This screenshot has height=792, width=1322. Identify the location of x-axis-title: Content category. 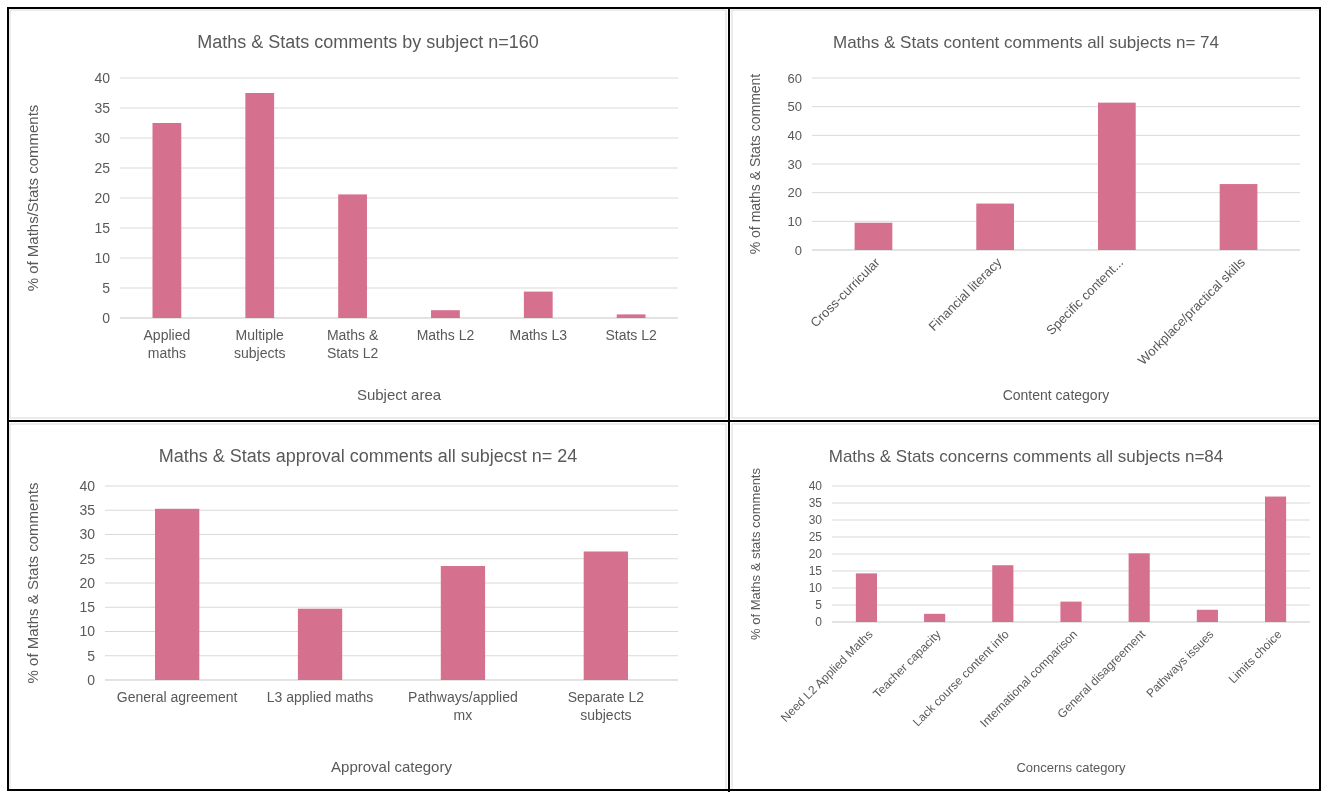
(1056, 395).